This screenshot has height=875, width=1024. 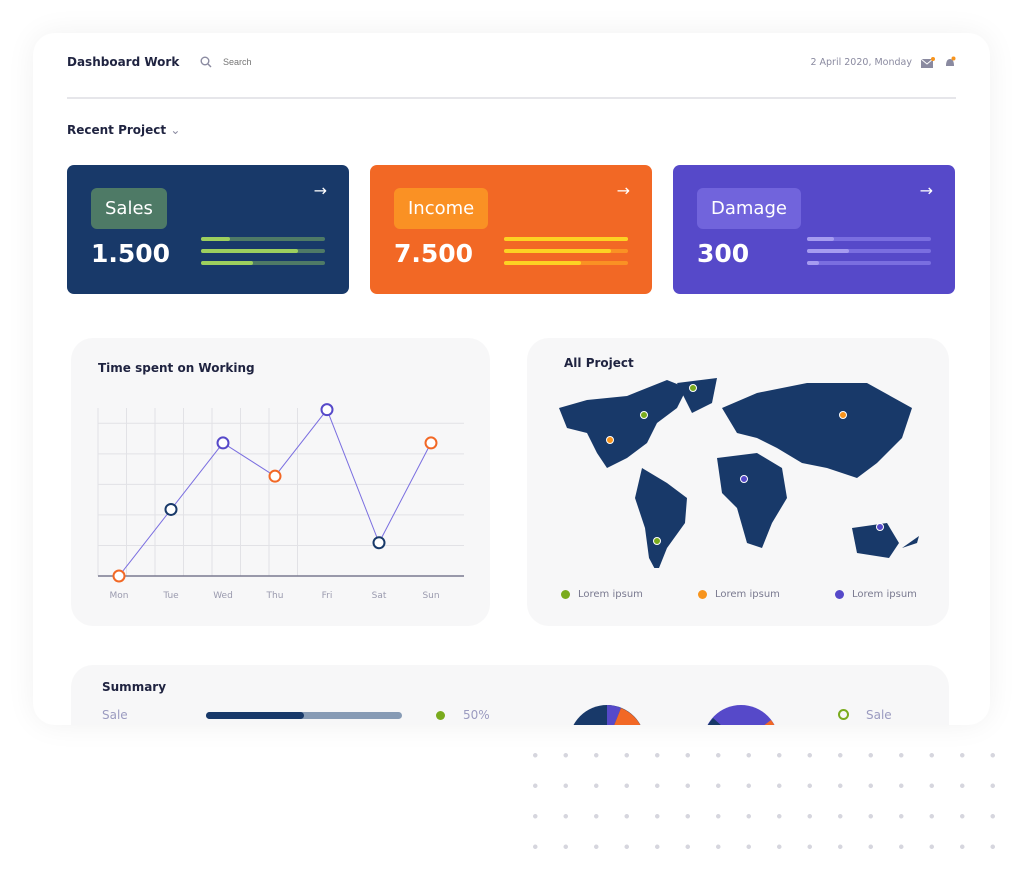 I want to click on x-tick-label: Sat, so click(x=379, y=596).